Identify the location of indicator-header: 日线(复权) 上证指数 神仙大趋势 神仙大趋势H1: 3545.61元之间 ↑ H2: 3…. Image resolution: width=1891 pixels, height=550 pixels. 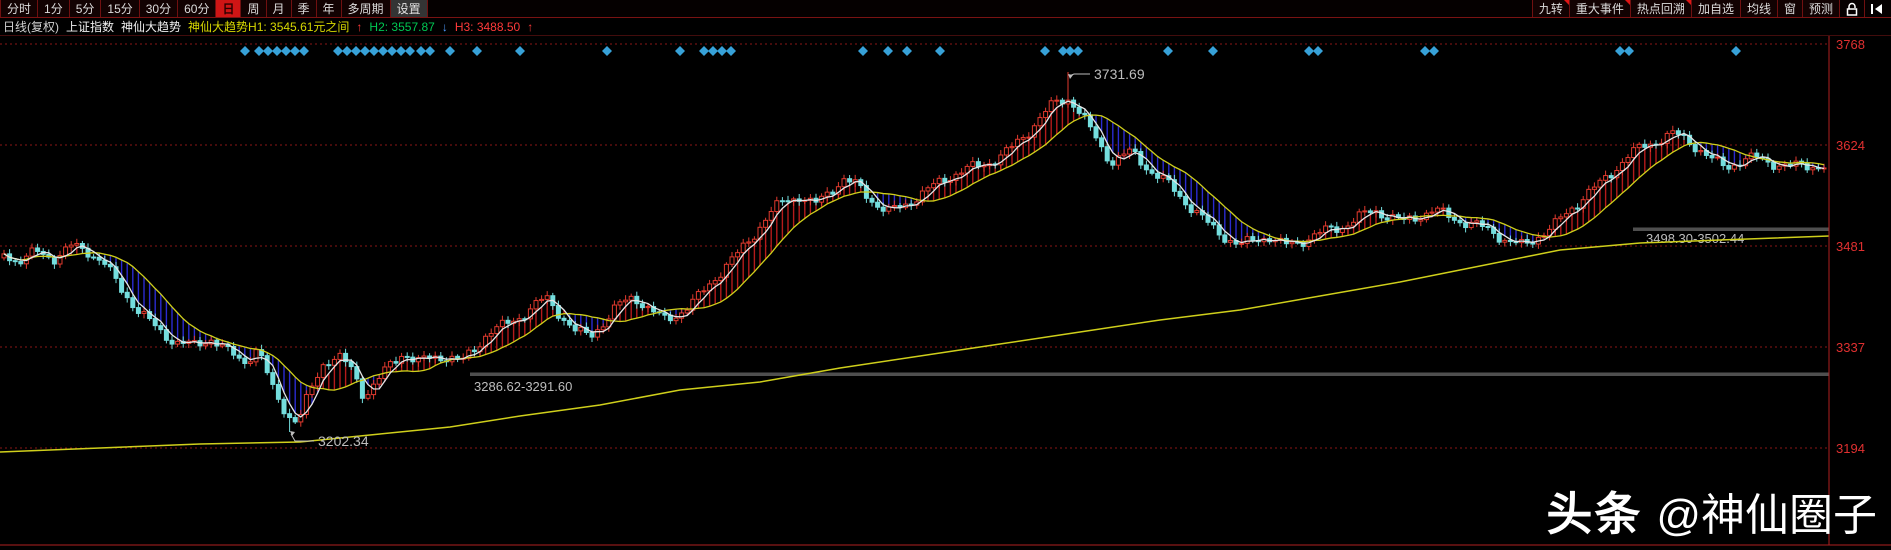
(945, 26).